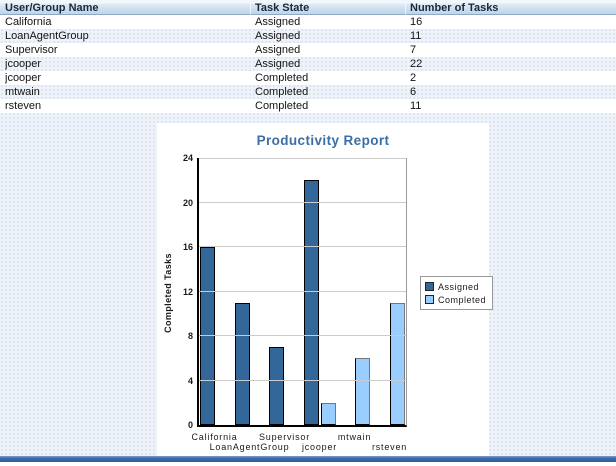 The height and width of the screenshot is (466, 616). What do you see at coordinates (187, 158) in the screenshot?
I see `y-tick-label: 24` at bounding box center [187, 158].